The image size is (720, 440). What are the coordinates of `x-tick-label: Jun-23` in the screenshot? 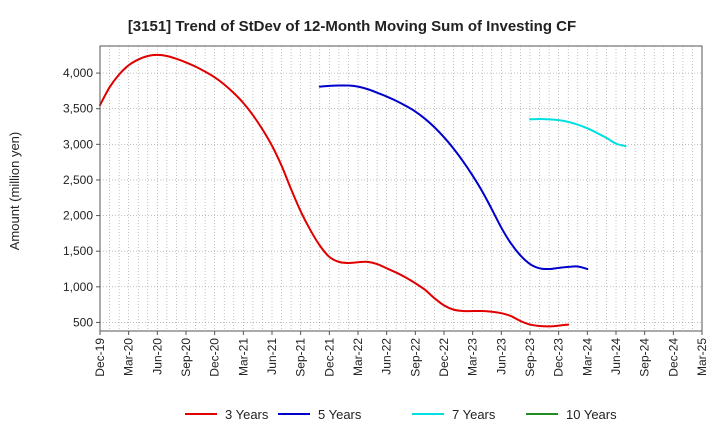 It's located at (501, 356).